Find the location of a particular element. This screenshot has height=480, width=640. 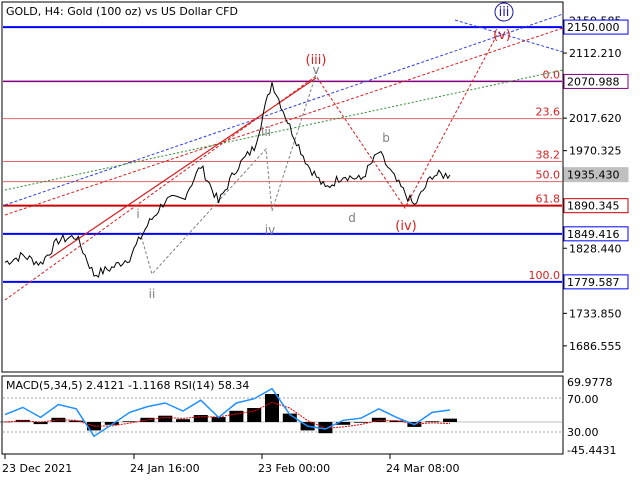

indicator-tick-min: -45.4431 is located at coordinates (591, 450).